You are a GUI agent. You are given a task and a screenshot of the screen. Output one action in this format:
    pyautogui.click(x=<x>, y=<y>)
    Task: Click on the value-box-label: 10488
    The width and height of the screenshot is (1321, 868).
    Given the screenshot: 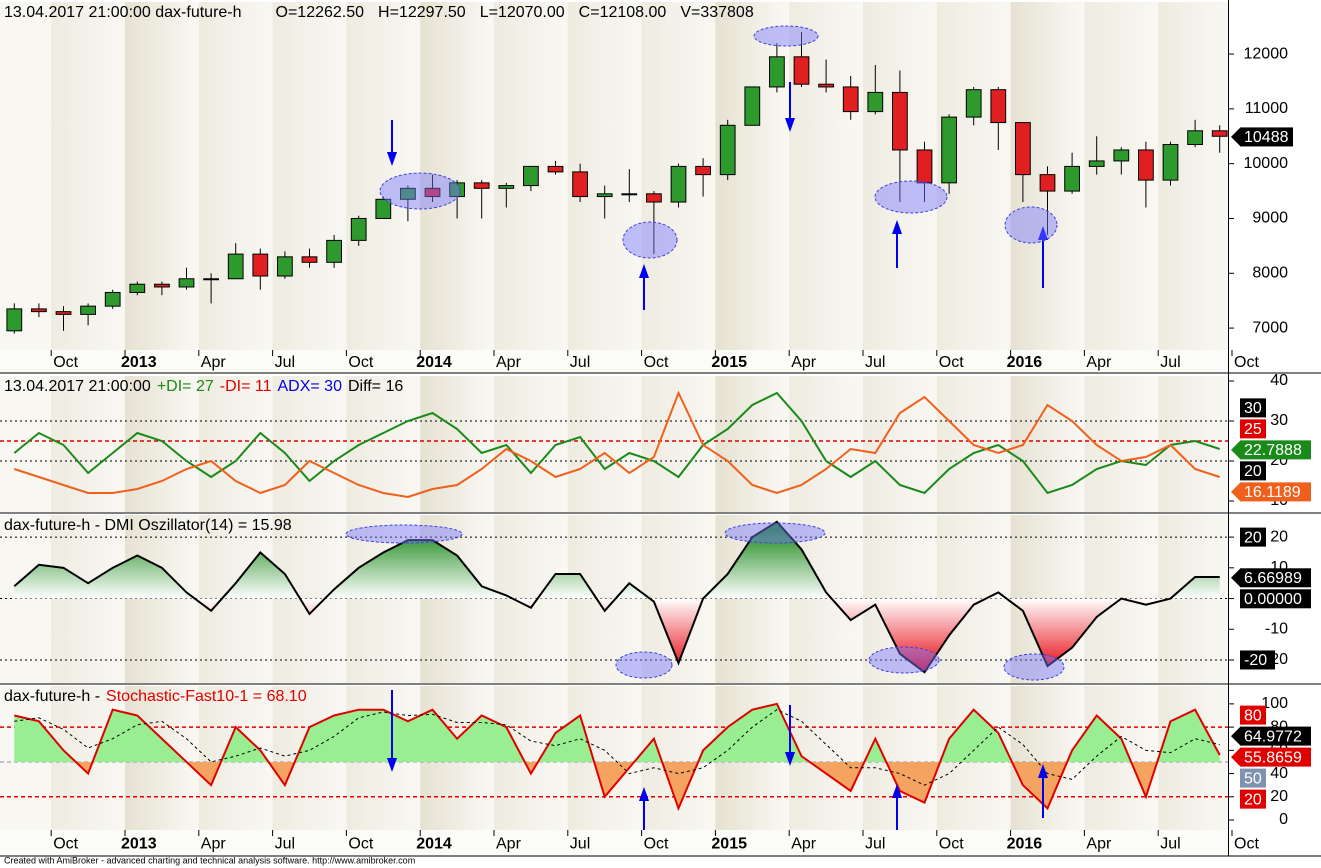 What is the action you would take?
    pyautogui.click(x=1266, y=137)
    